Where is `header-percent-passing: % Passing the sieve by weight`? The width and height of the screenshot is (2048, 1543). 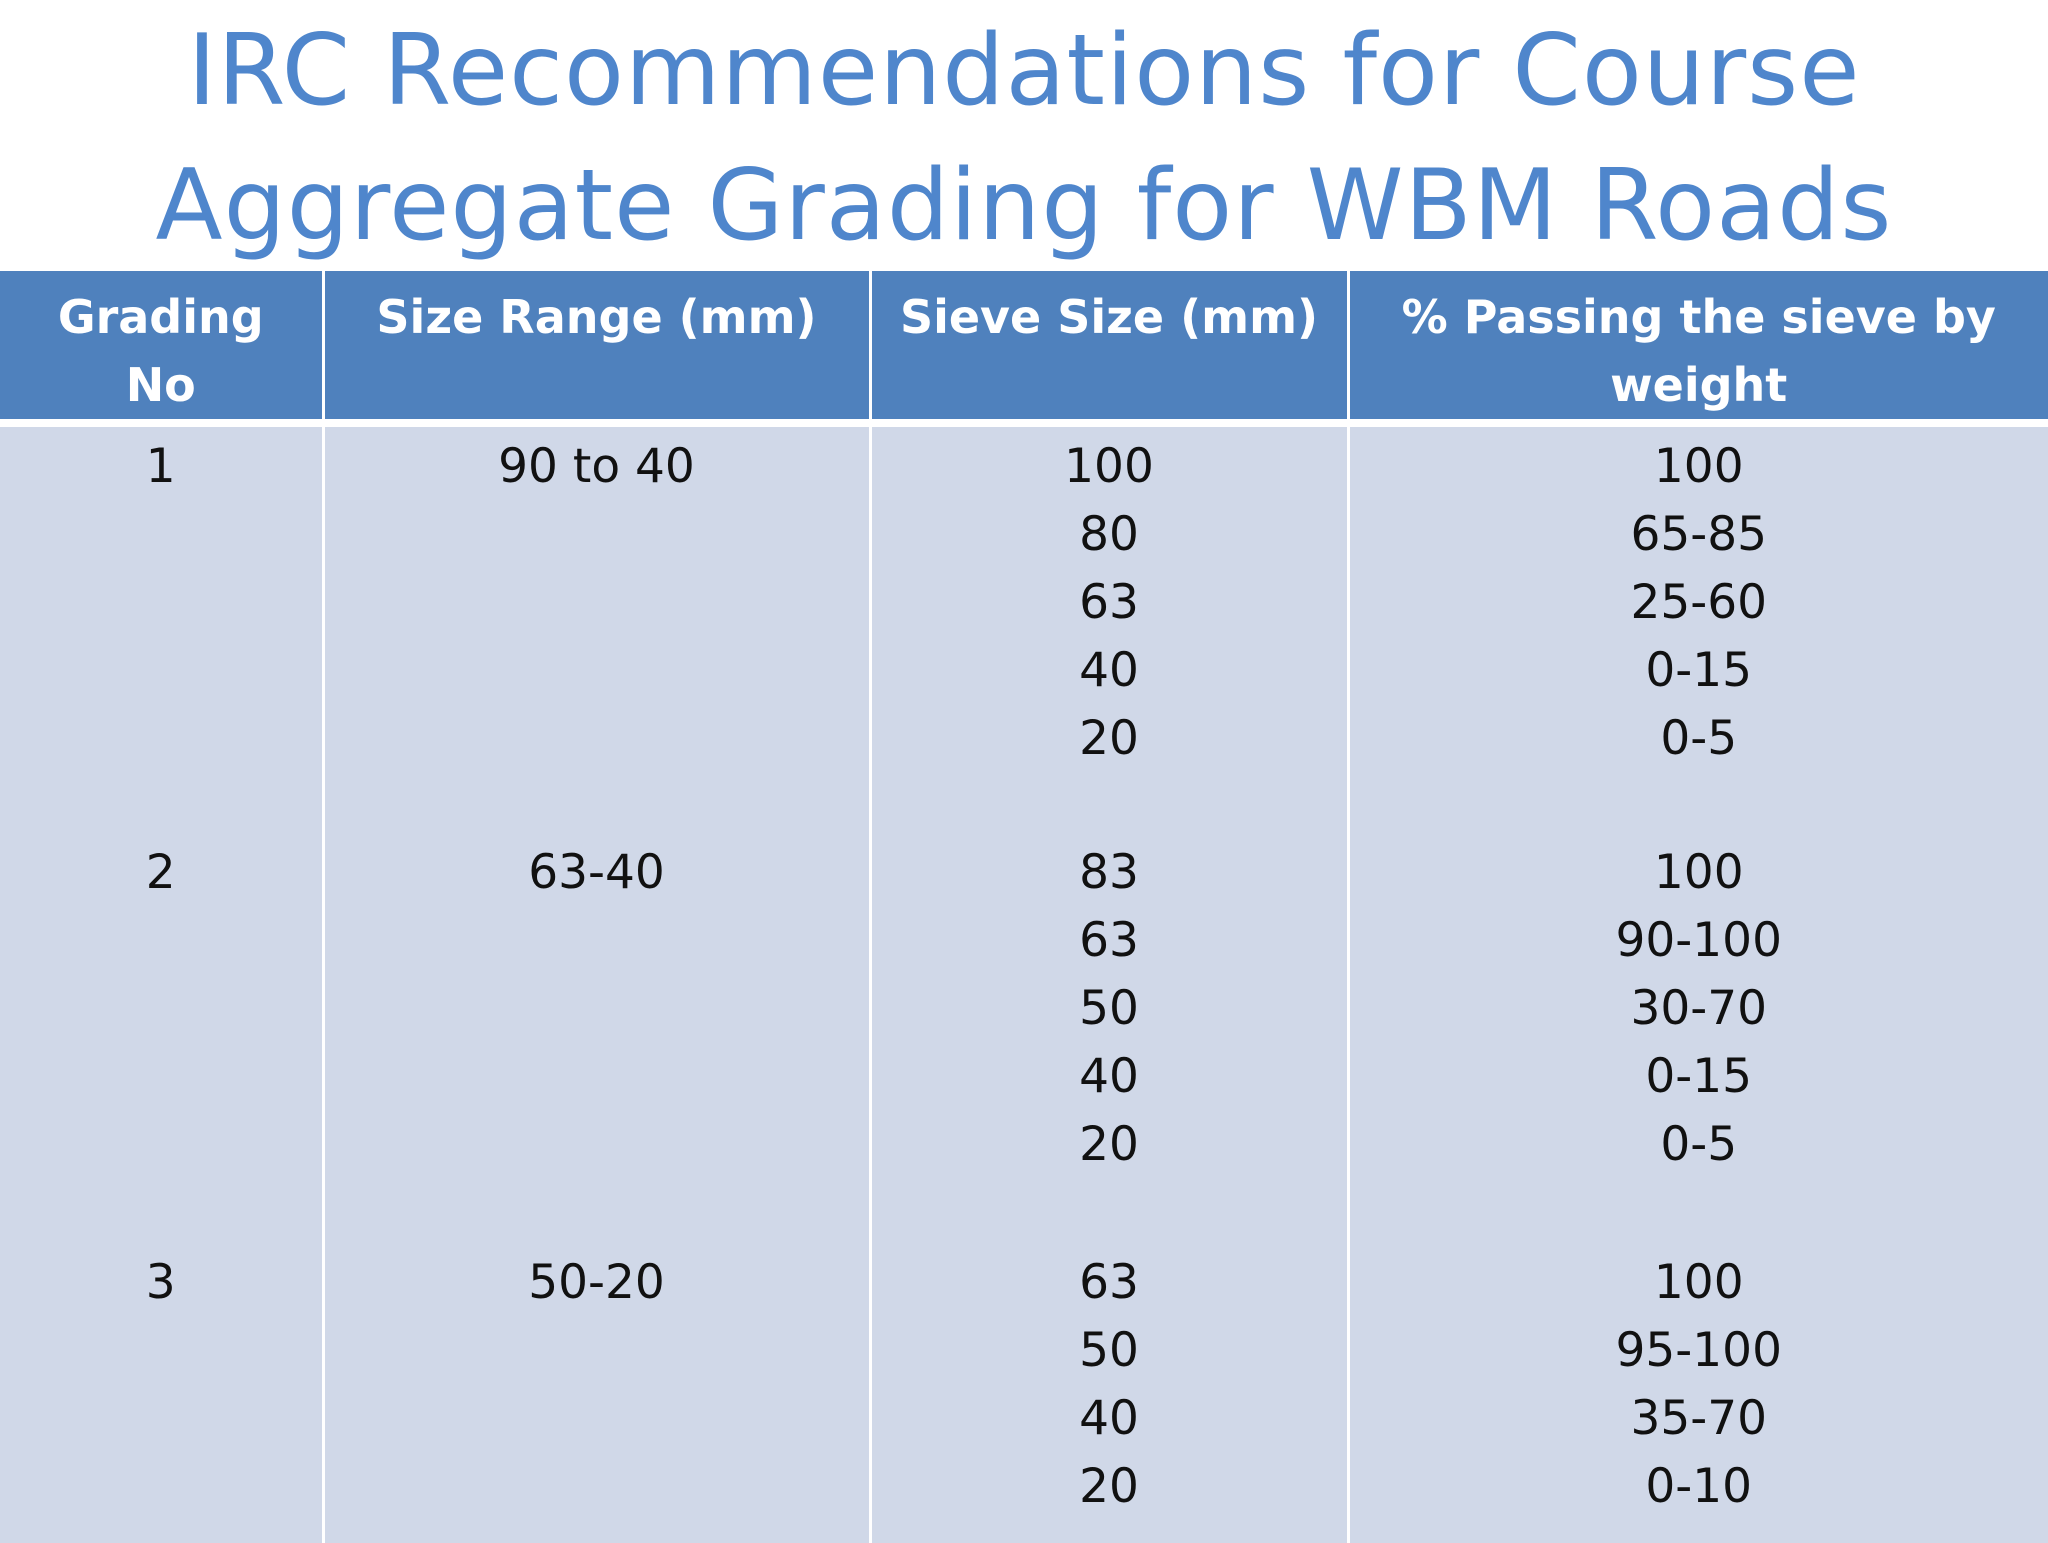 header-percent-passing: % Passing the sieve by weight is located at coordinates (1697, 349).